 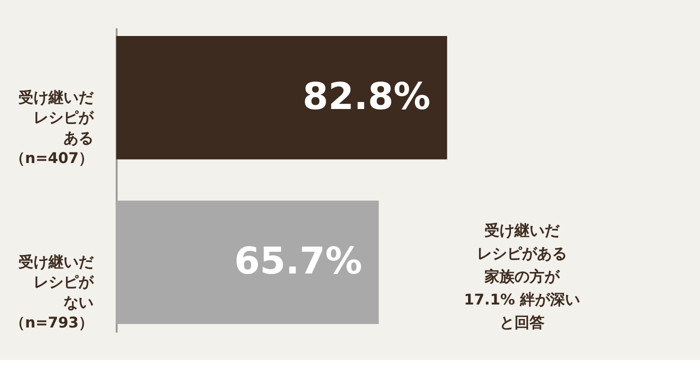 I want to click on data-label: 65.7%, so click(x=298, y=260).